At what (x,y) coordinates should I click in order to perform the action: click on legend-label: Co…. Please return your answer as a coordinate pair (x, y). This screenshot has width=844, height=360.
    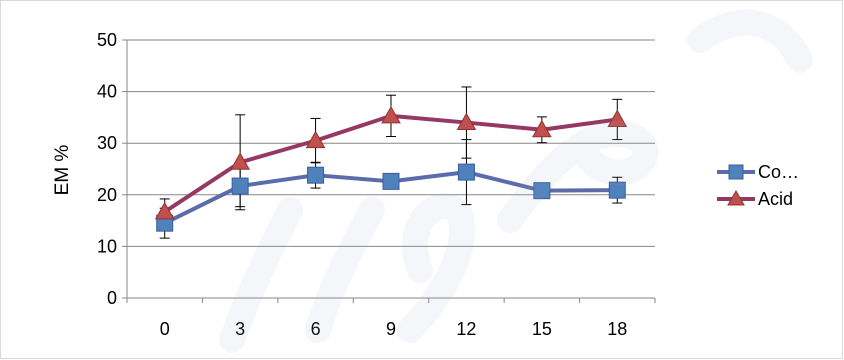
    Looking at the image, I should click on (778, 172).